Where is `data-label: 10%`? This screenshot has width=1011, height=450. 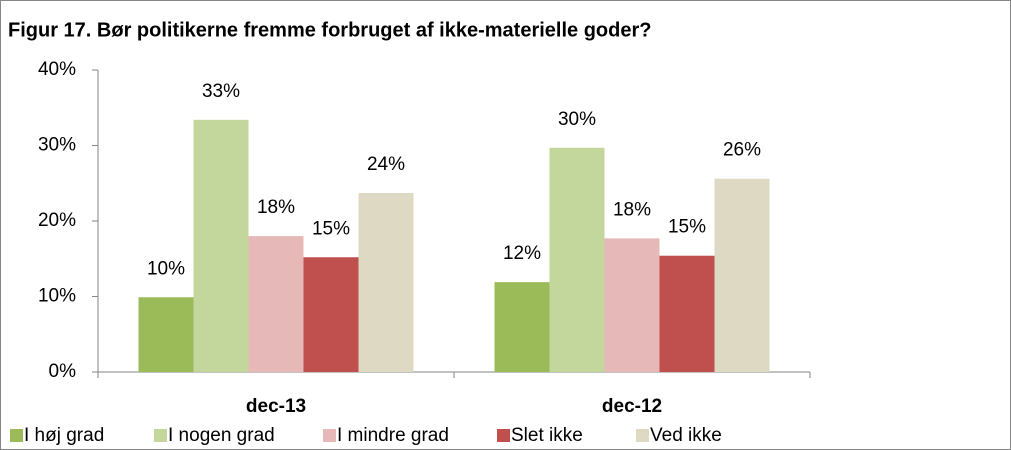
data-label: 10% is located at coordinates (166, 268).